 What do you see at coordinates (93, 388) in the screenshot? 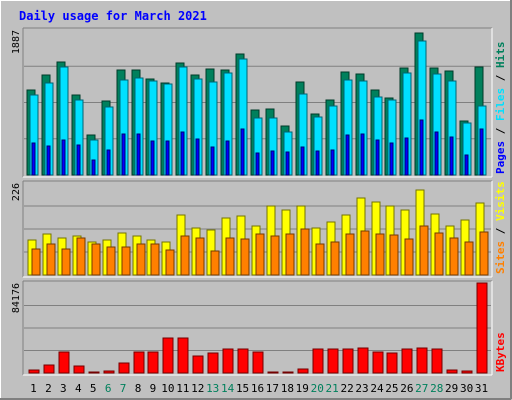
I see `x-label-day-5: 5` at bounding box center [93, 388].